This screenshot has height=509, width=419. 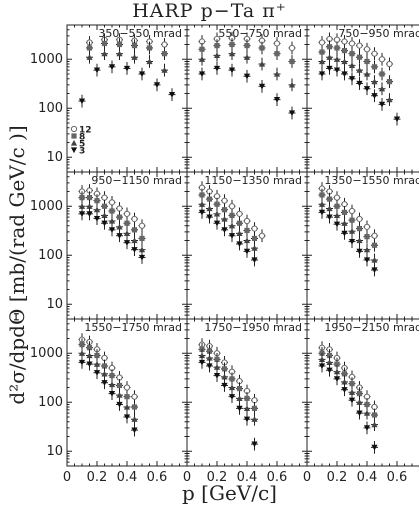 What do you see at coordinates (253, 327) in the screenshot?
I see `panel-label: 1750−1950 mrad` at bounding box center [253, 327].